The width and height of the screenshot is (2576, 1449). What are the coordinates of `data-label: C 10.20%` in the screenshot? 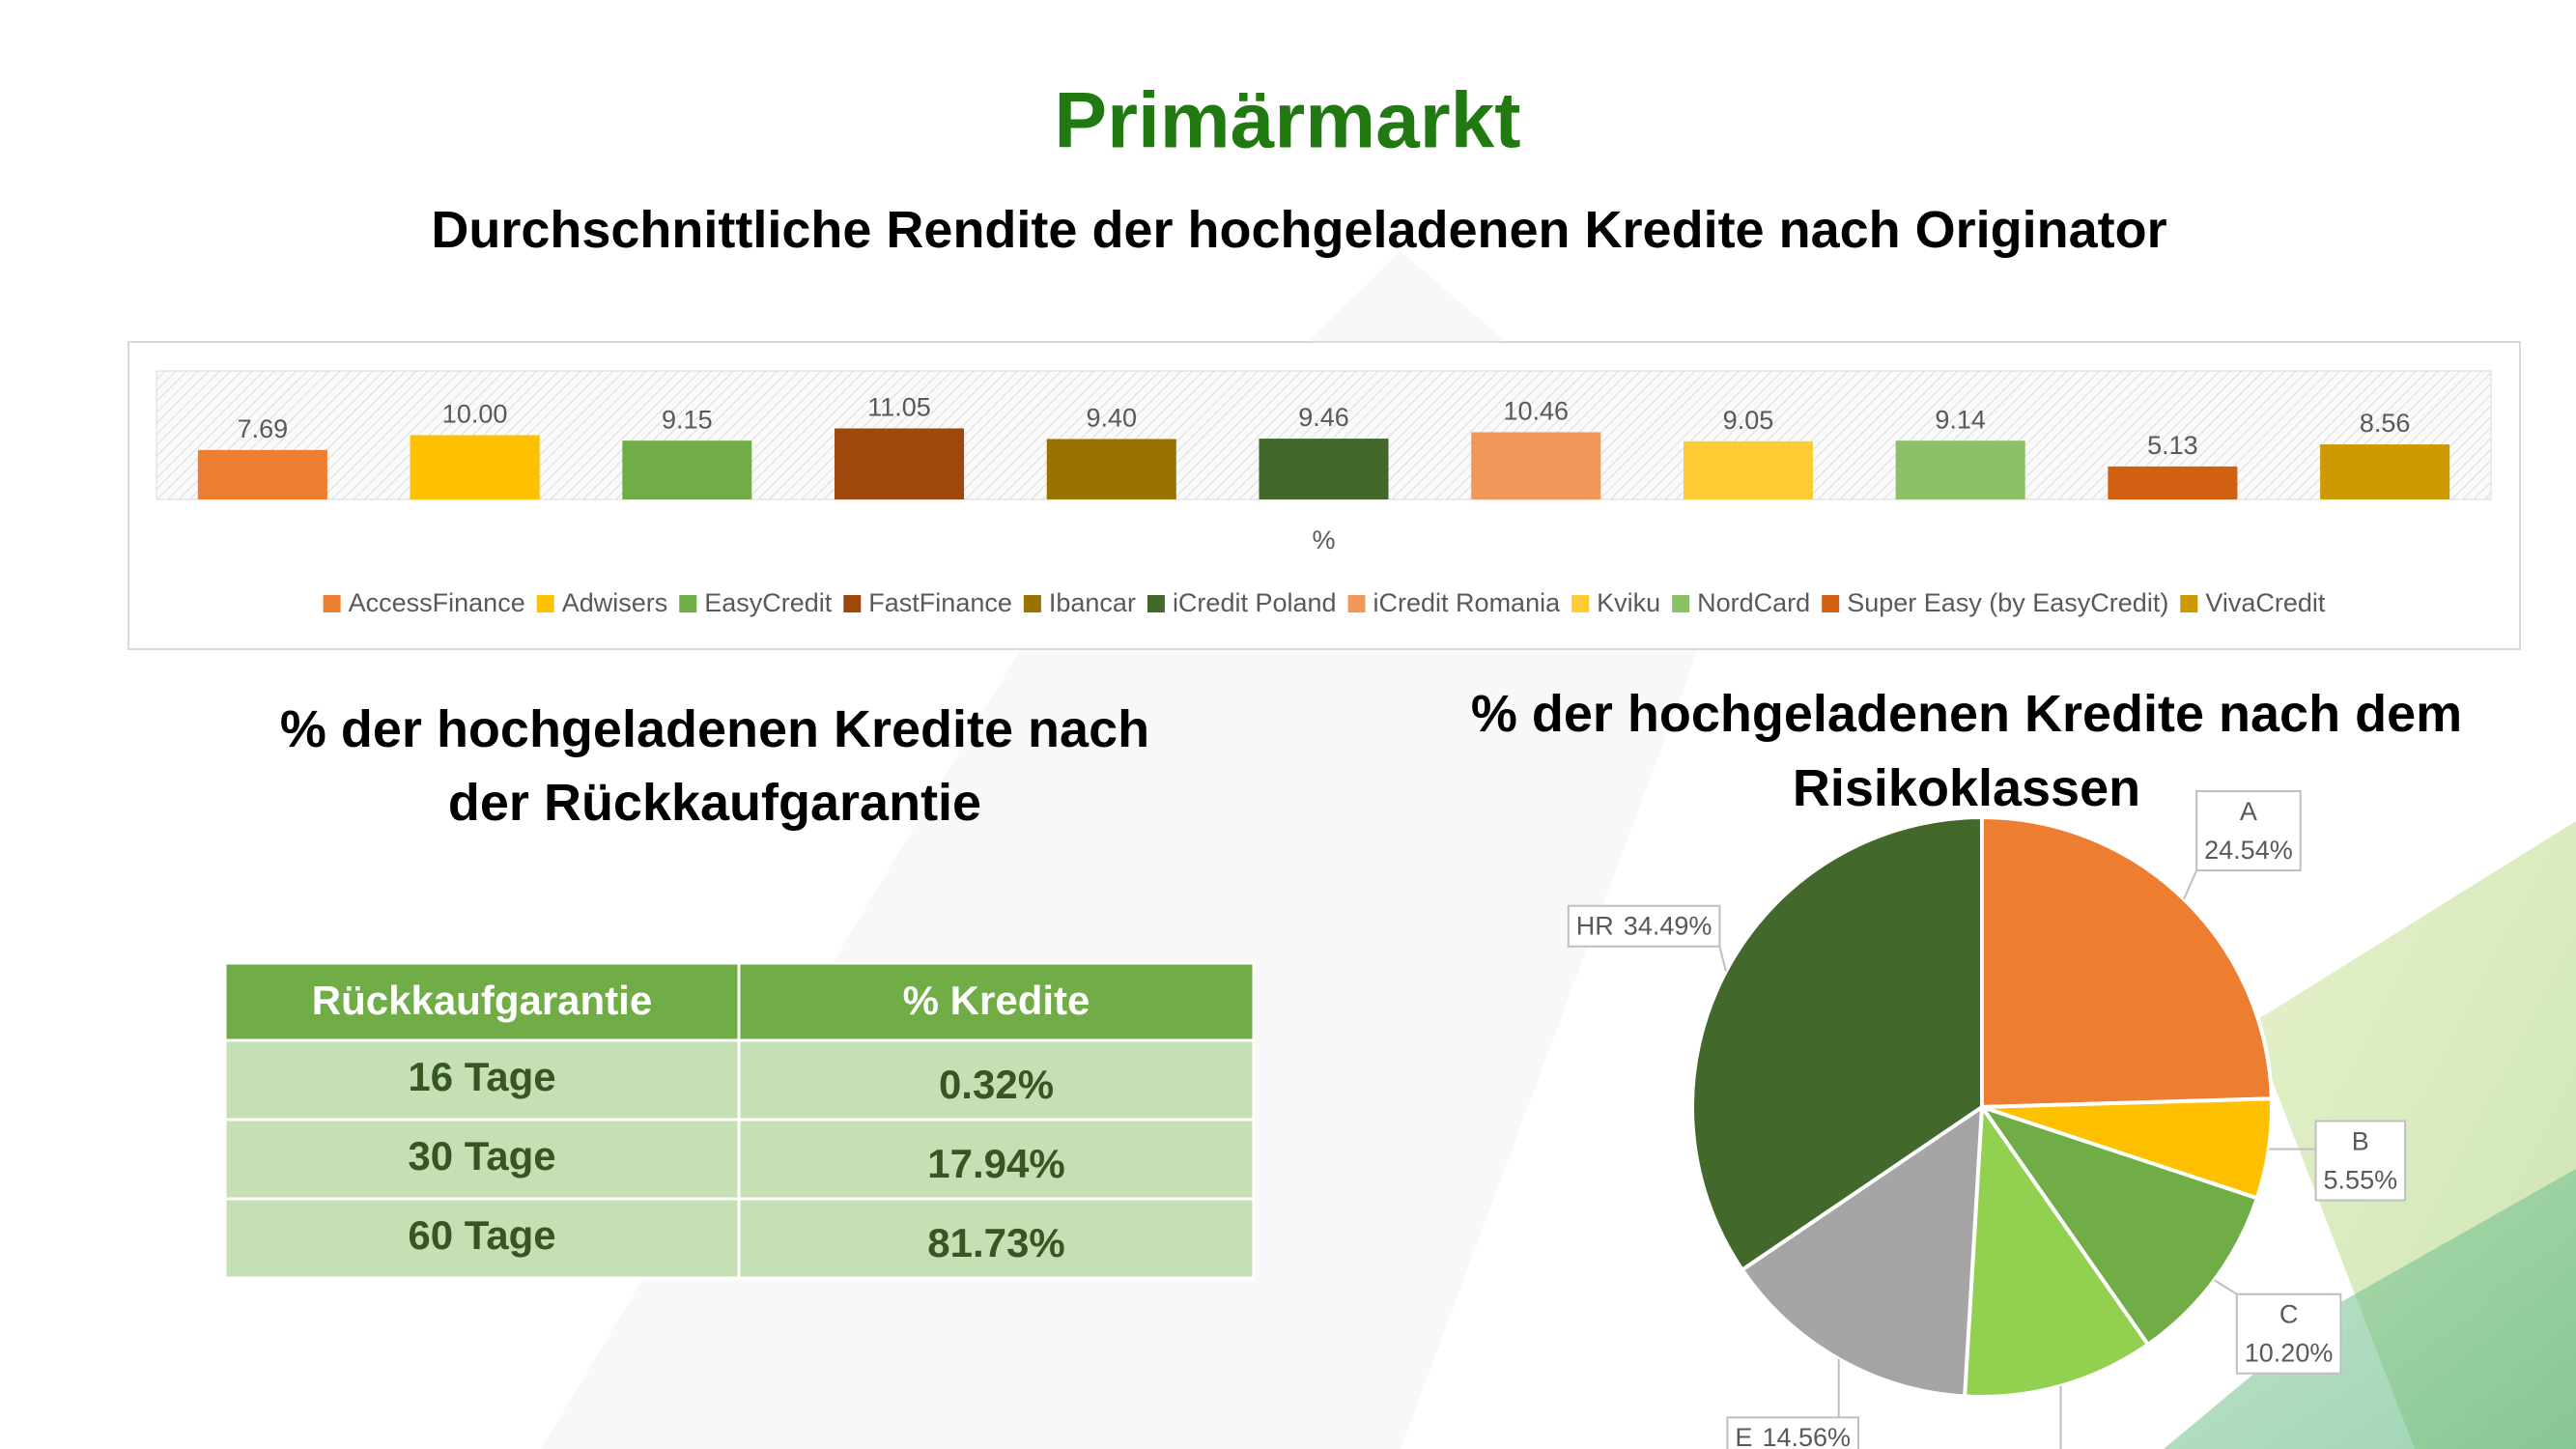 It's located at (2288, 1334).